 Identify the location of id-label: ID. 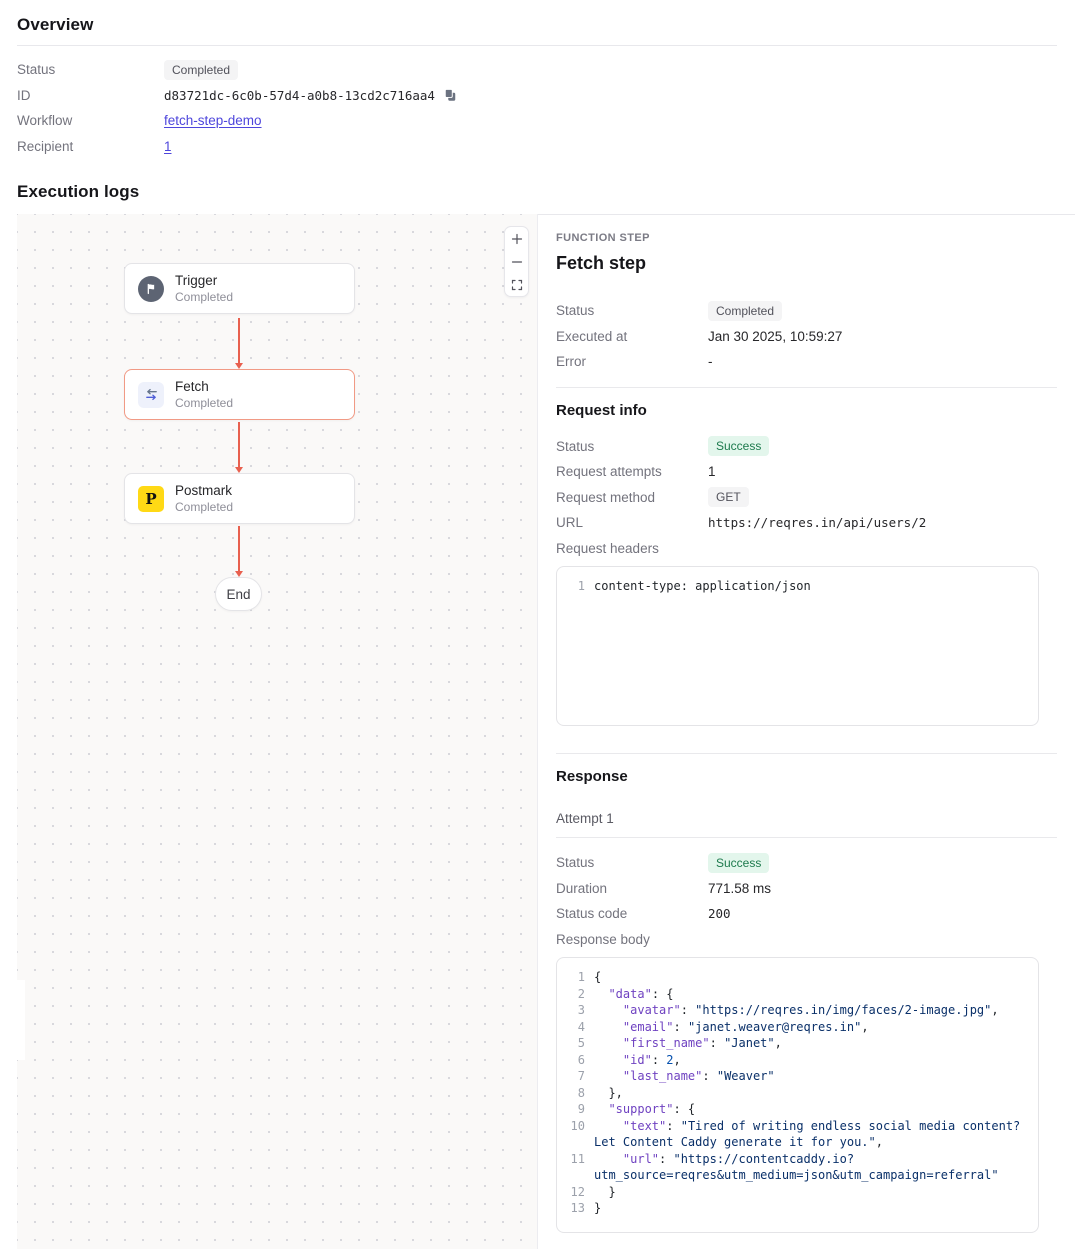
(24, 95).